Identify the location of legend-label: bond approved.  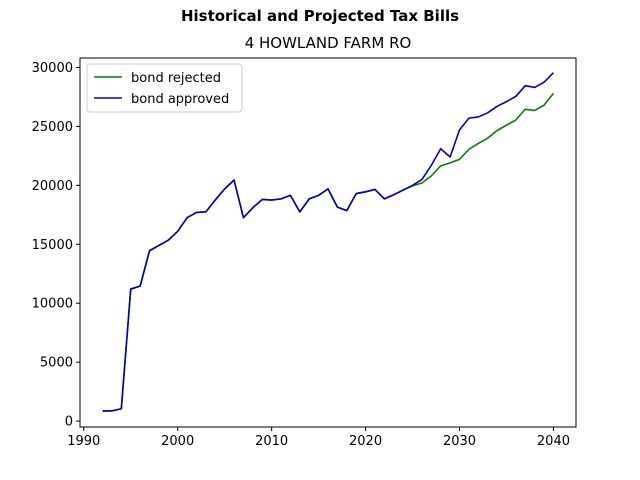
(180, 99).